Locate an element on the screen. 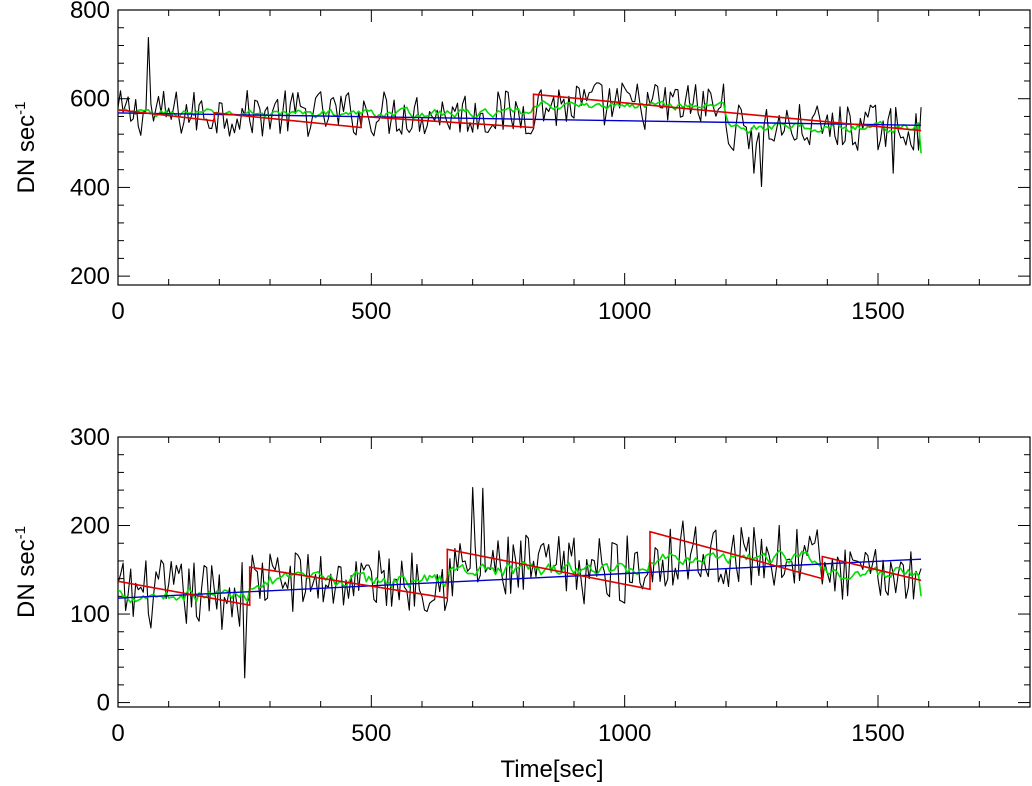 The width and height of the screenshot is (1032, 786). bottom-linear-fit-line is located at coordinates (520, 578).